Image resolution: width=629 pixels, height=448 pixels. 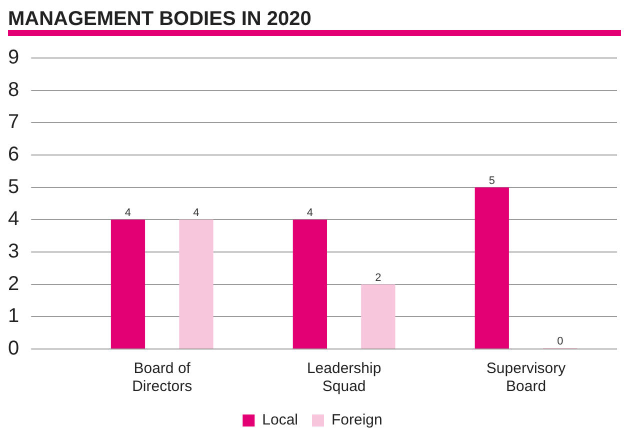 What do you see at coordinates (14, 349) in the screenshot?
I see `y-tick-label: 0` at bounding box center [14, 349].